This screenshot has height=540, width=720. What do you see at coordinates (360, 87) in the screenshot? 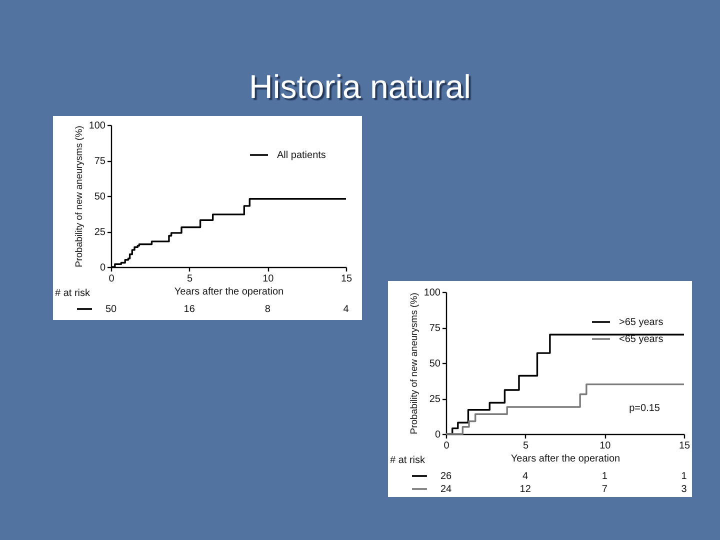
I see `chart-title: Historia natural` at bounding box center [360, 87].